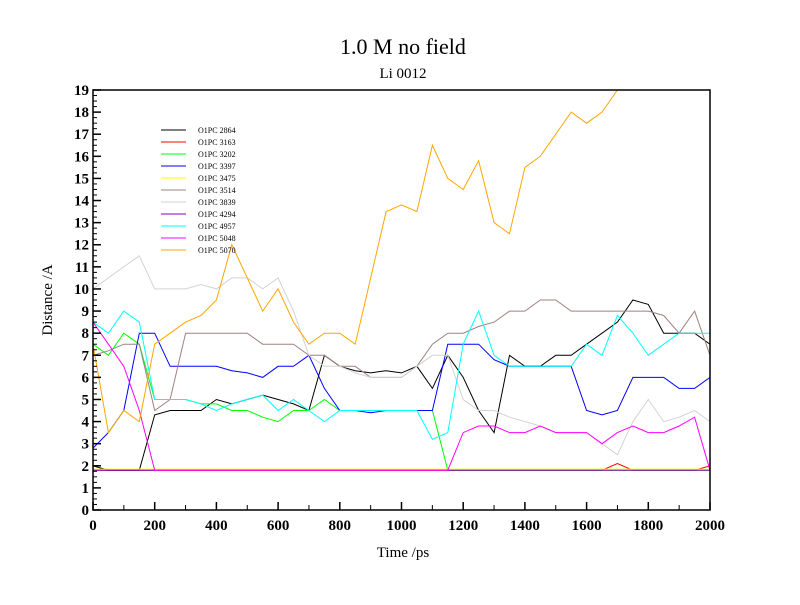 Image resolution: width=800 pixels, height=605 pixels. Describe the element at coordinates (86, 356) in the screenshot. I see `y-tick-label: 7` at that location.